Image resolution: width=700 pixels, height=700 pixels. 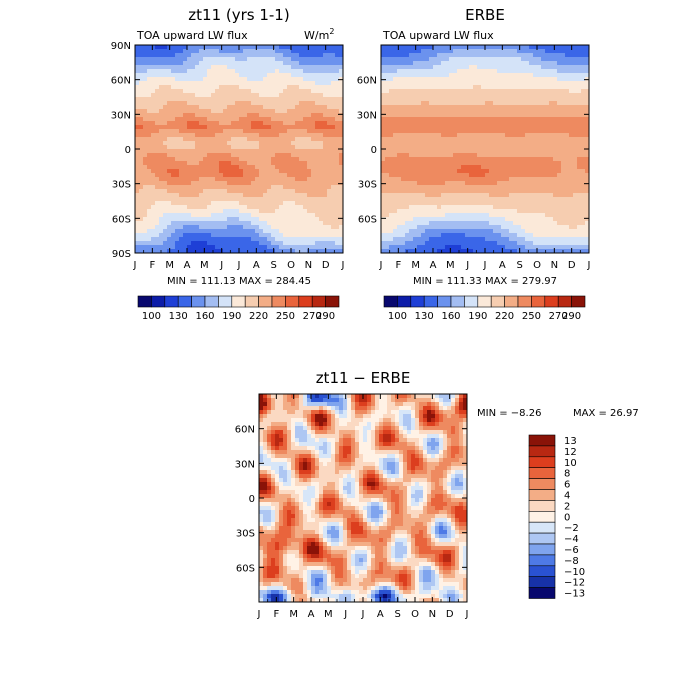 What do you see at coordinates (363, 378) in the screenshot?
I see `panel-diff-title: zt11 − ERBE` at bounding box center [363, 378].